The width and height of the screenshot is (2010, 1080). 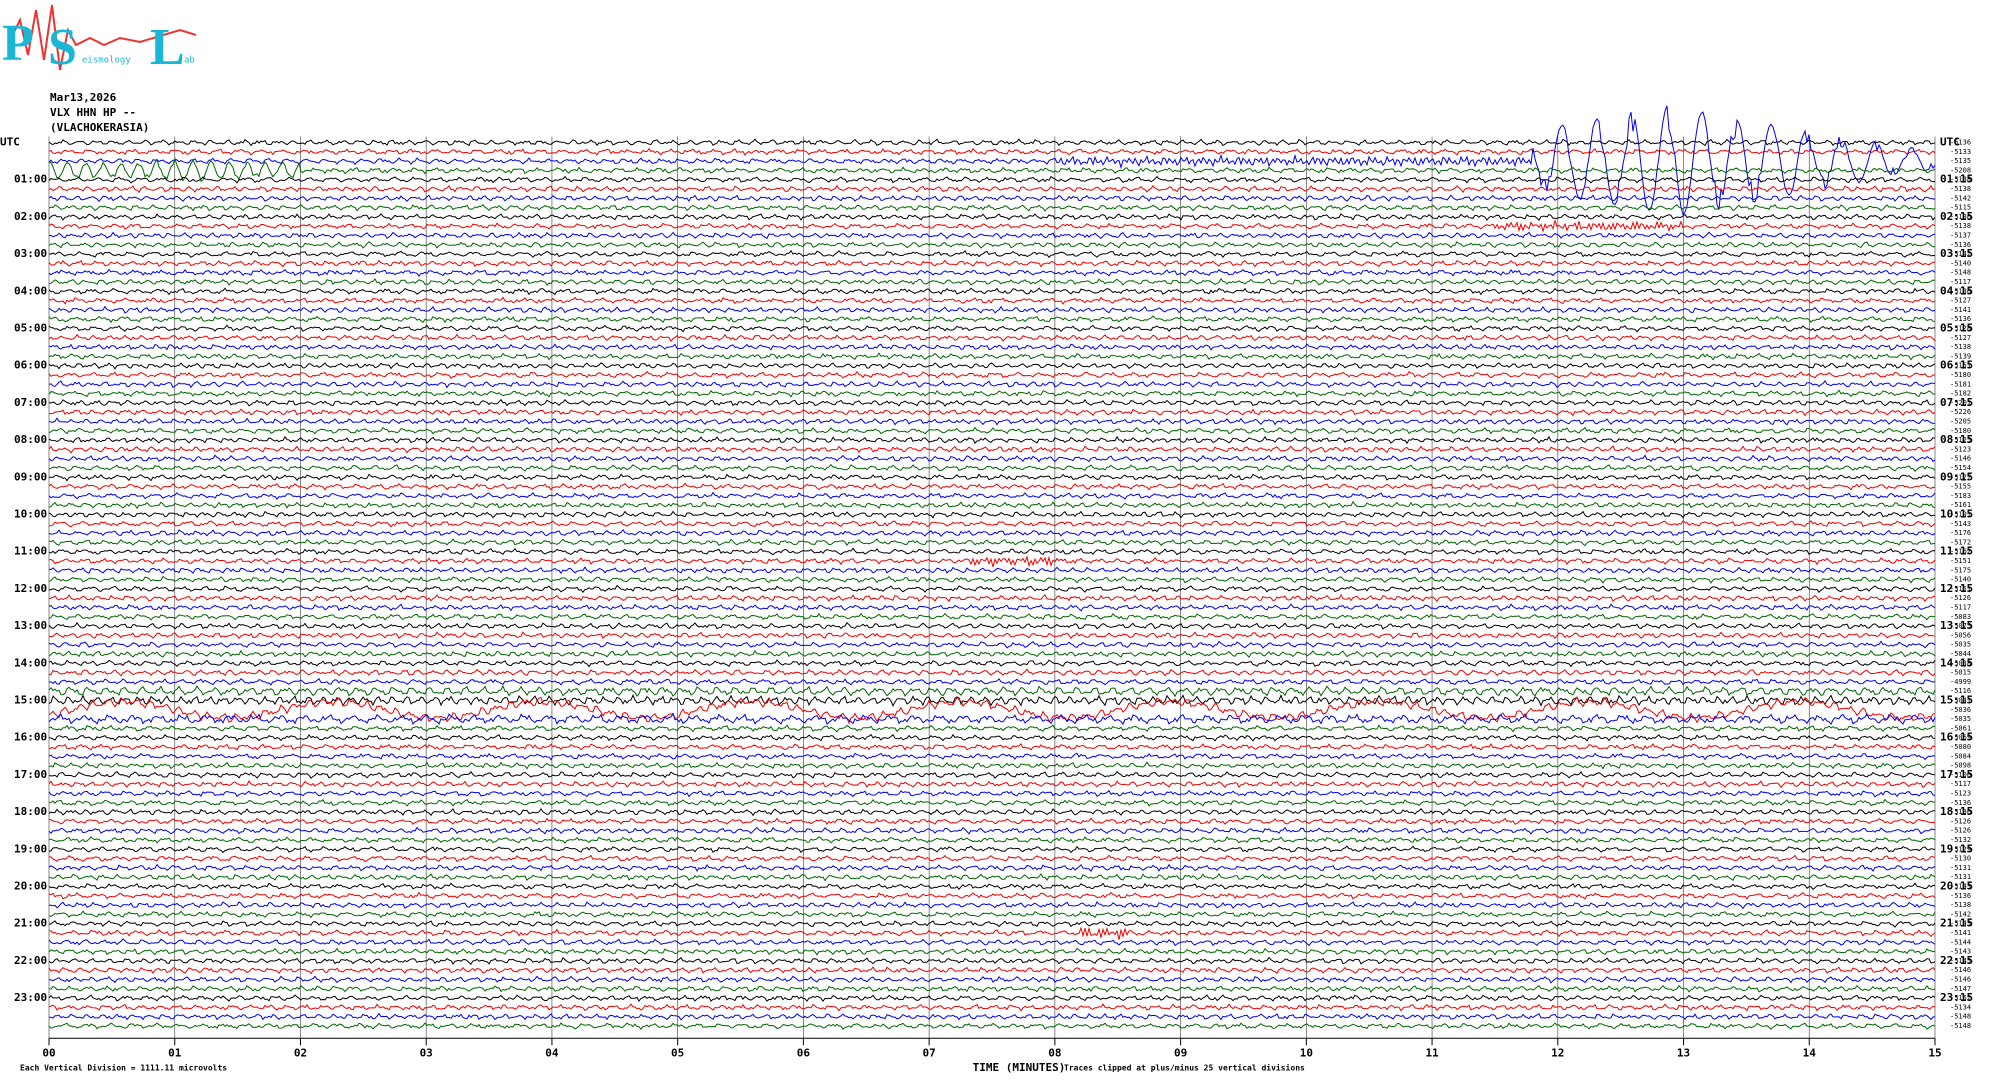 I want to click on offset-label: -5084, so click(x=1960, y=756).